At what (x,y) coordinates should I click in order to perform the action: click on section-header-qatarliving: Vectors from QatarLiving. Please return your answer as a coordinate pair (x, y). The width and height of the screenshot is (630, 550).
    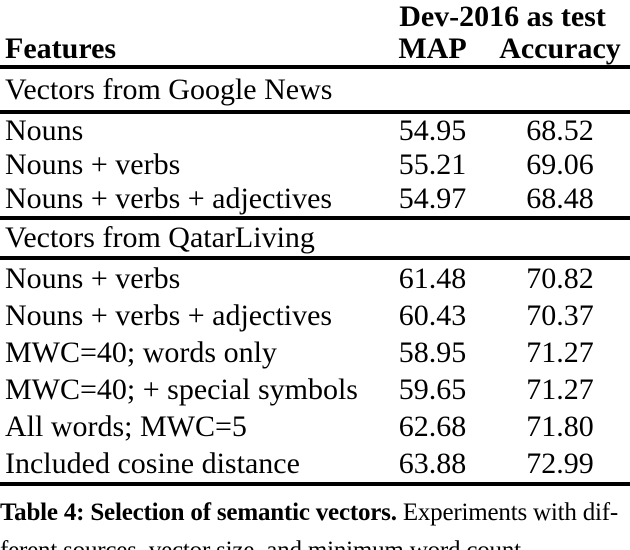
    Looking at the image, I should click on (315, 238).